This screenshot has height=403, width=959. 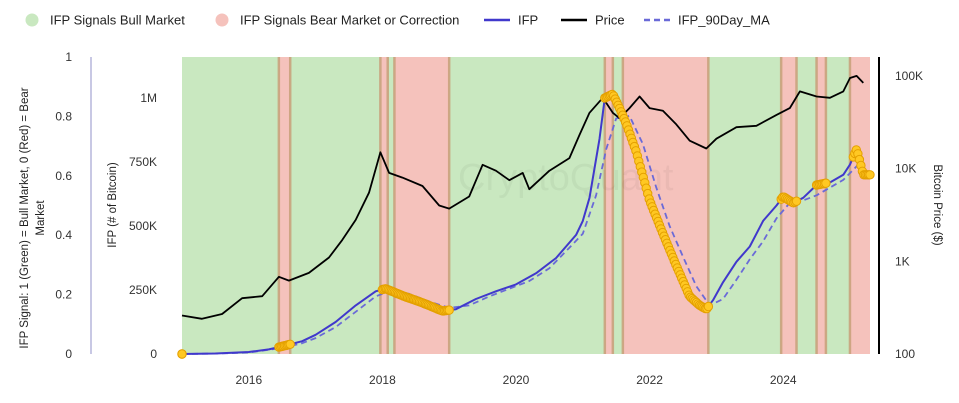 What do you see at coordinates (783, 380) in the screenshot?
I see `x-tick-2024: 2024` at bounding box center [783, 380].